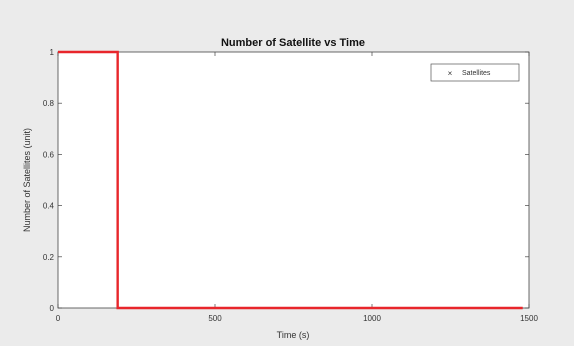 The image size is (574, 346). Describe the element at coordinates (52, 308) in the screenshot. I see `y-tick-label: 0` at that location.